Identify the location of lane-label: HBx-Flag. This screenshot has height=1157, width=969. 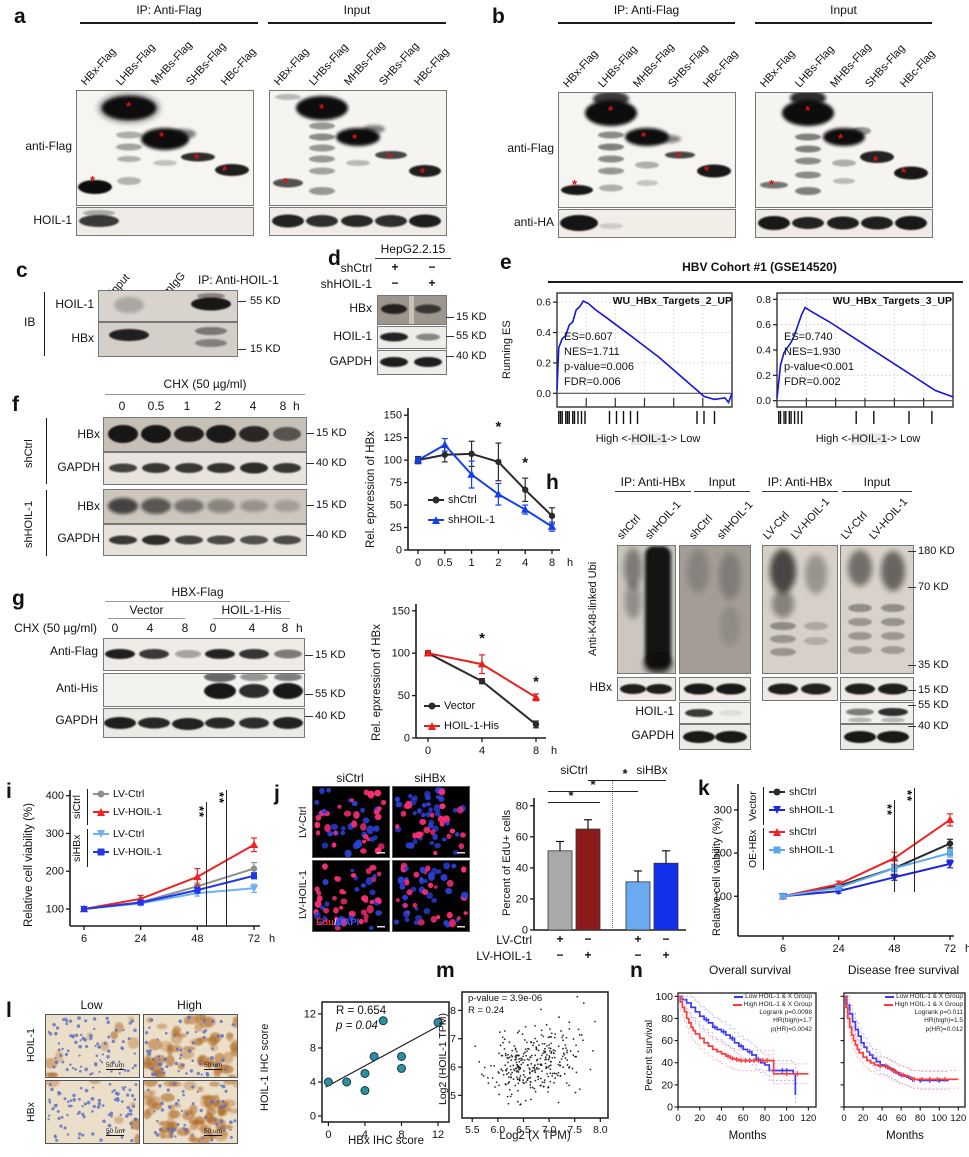
(99, 67).